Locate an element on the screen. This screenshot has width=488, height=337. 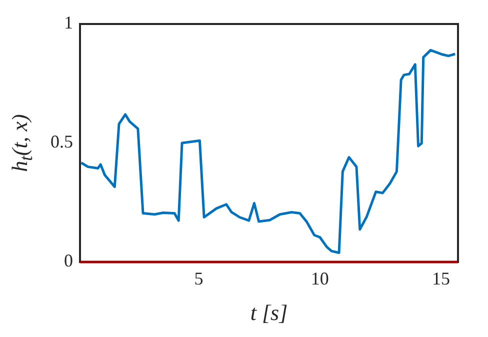
x-tick-label: 5 is located at coordinates (199, 278).